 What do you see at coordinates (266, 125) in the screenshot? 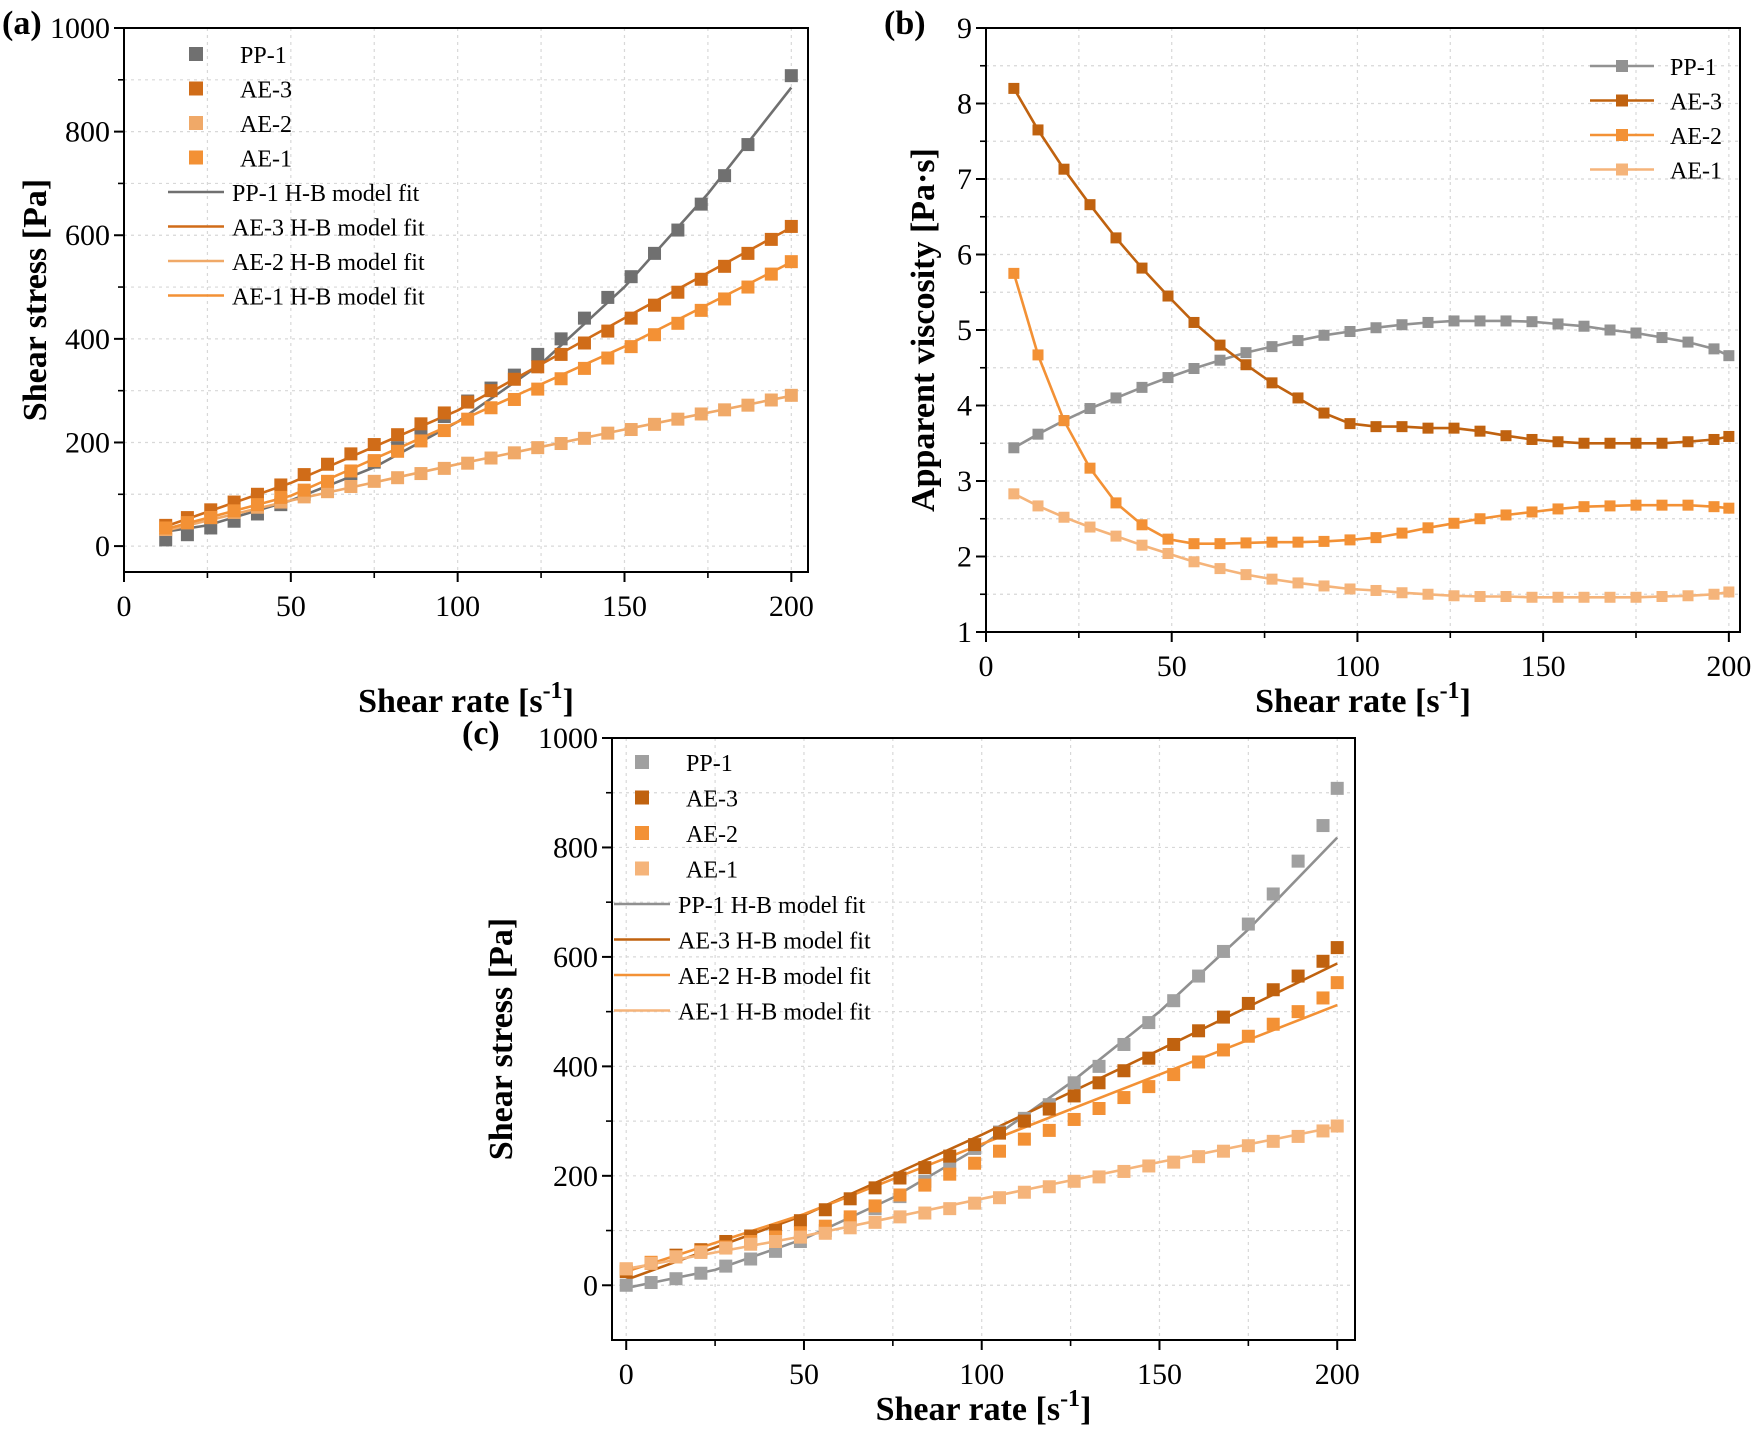
I see `legend-label: AE-2` at bounding box center [266, 125].